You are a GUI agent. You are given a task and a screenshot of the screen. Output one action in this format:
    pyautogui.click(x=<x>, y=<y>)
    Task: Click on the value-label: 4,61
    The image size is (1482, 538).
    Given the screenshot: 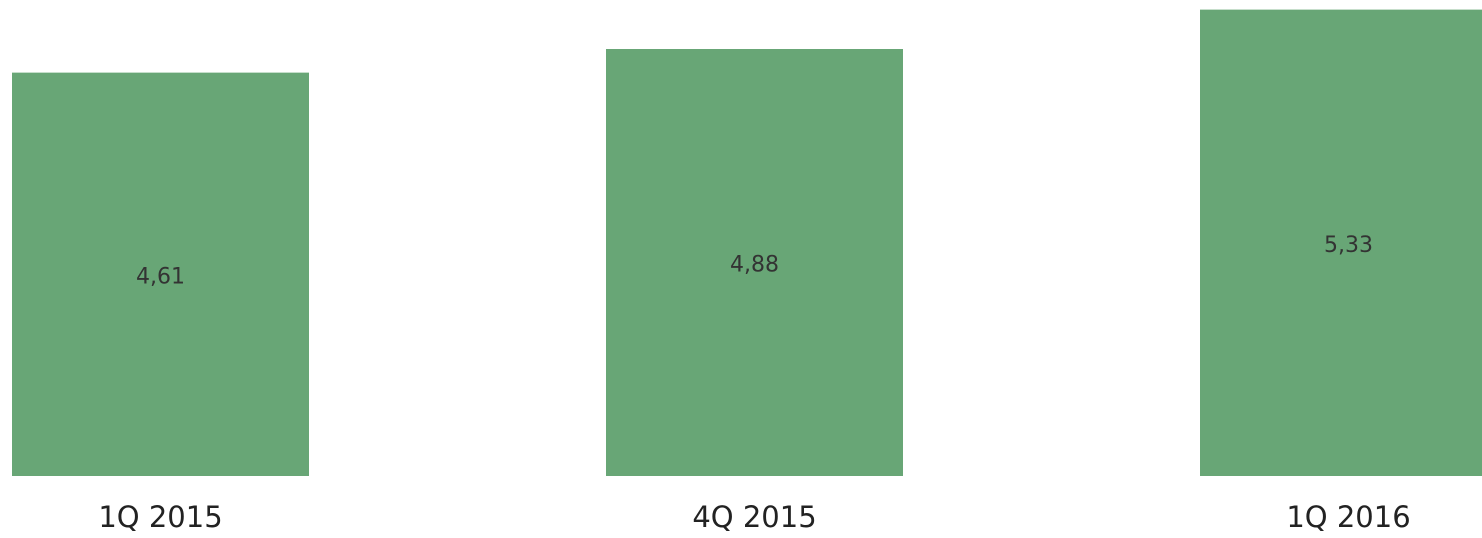 What is the action you would take?
    pyautogui.click(x=160, y=276)
    